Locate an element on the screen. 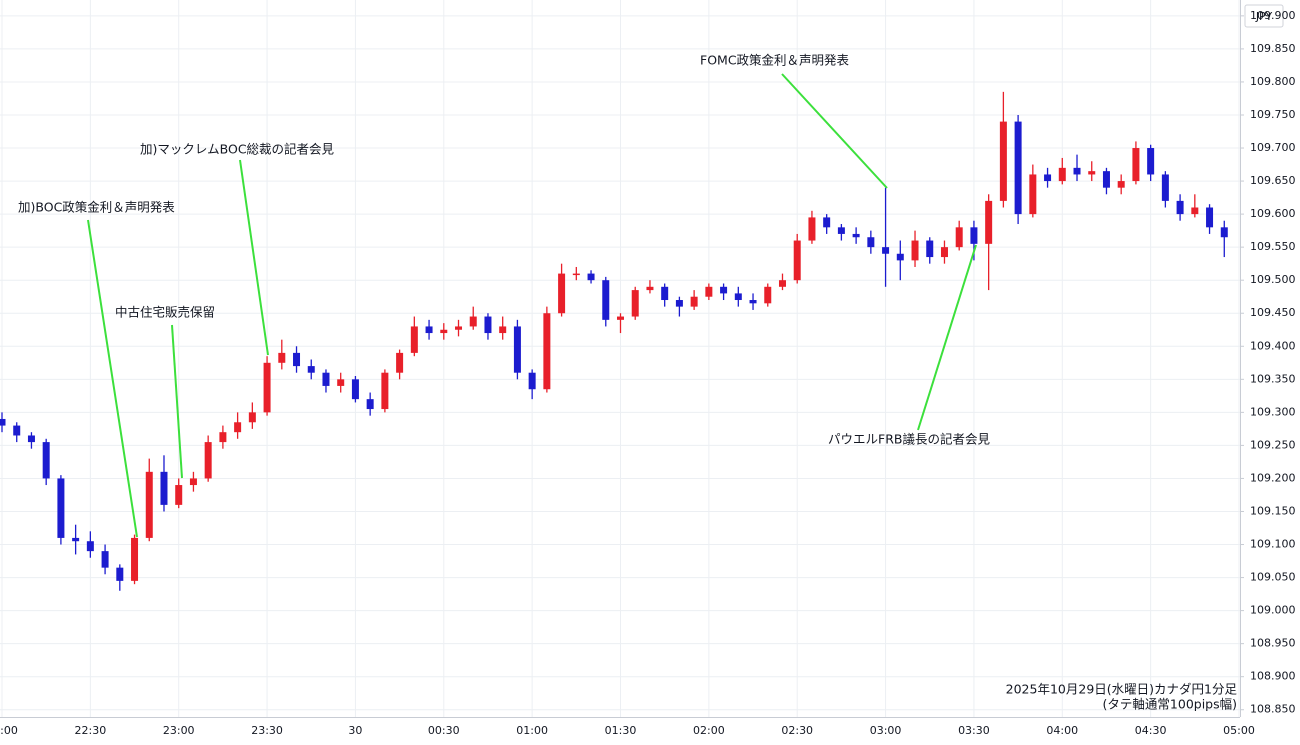  y-tick-label: 109.900 is located at coordinates (1273, 15).